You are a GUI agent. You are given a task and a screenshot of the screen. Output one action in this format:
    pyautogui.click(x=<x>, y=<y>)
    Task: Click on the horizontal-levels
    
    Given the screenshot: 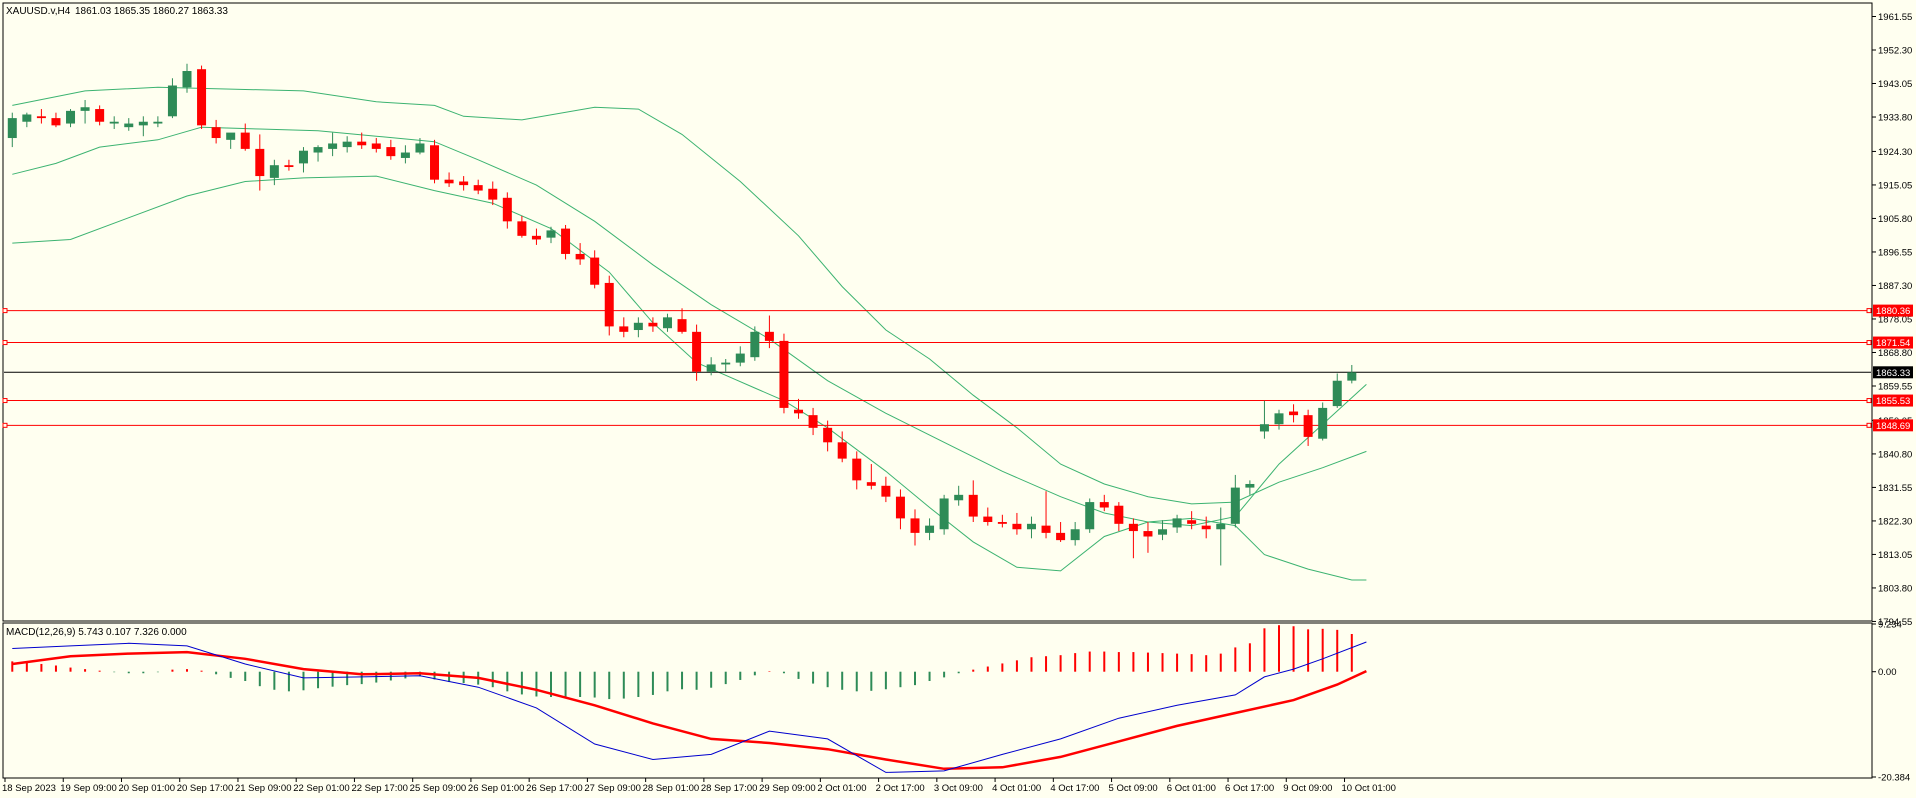 What is the action you would take?
    pyautogui.click(x=937, y=368)
    